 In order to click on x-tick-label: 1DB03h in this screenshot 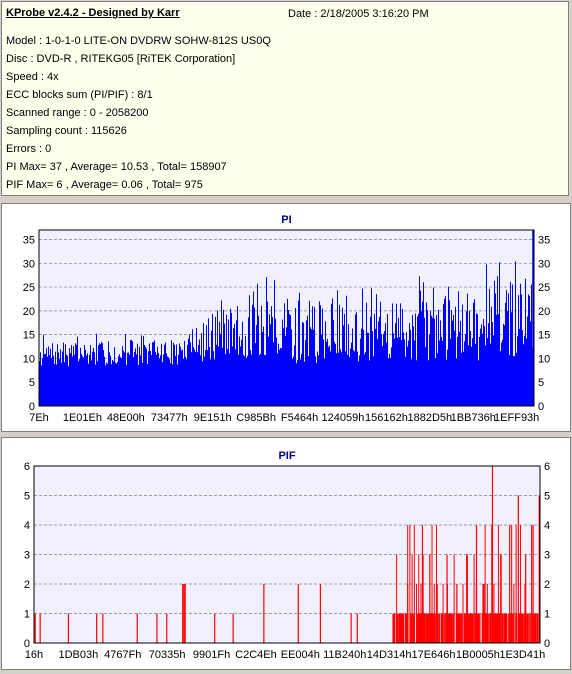, I will do `click(79, 655)`.